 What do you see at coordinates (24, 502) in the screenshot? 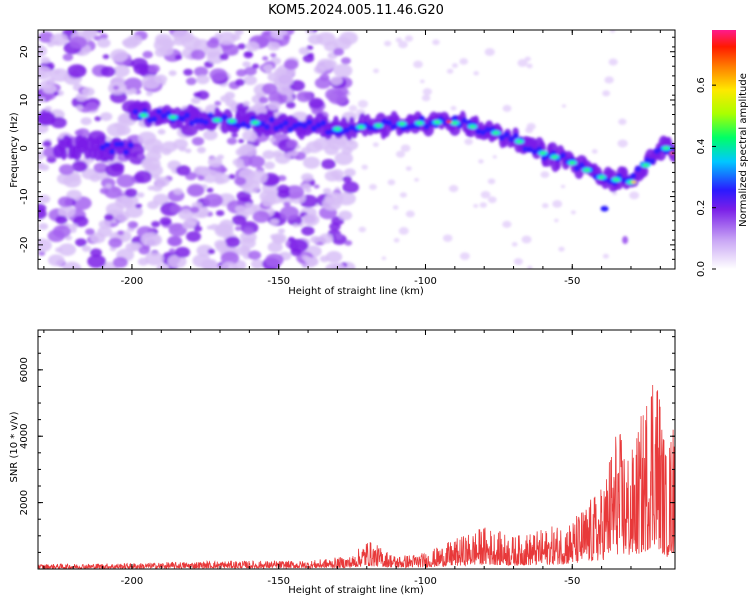
I see `y-tick-label: 2000` at bounding box center [24, 502].